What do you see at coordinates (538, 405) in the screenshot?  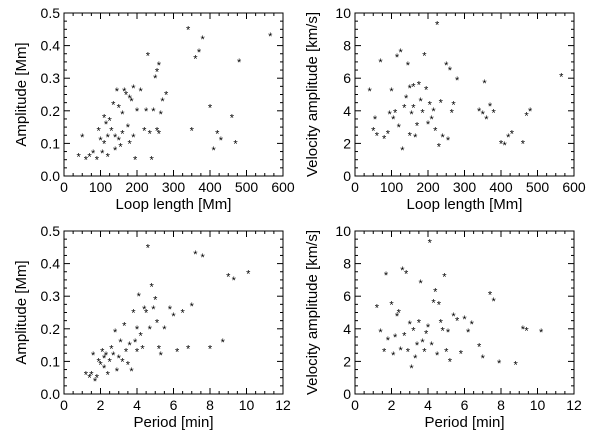 I see `x-tick-label: 10` at bounding box center [538, 405].